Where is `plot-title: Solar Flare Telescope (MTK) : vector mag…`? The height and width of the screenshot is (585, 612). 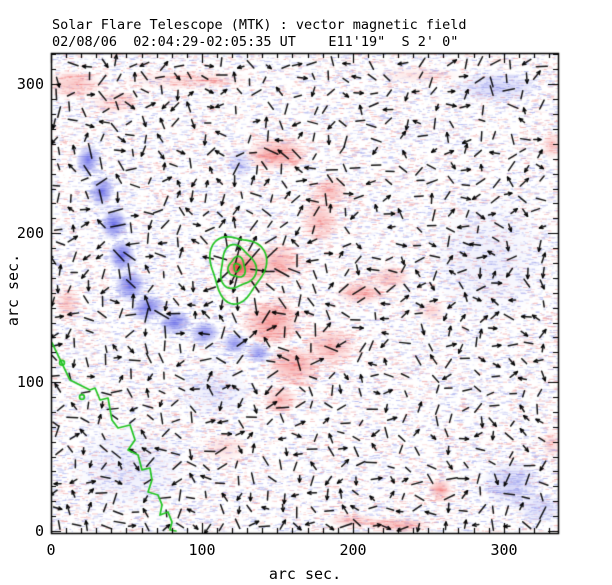 plot-title: Solar Flare Telescope (MTK) : vector mag… is located at coordinates (259, 25).